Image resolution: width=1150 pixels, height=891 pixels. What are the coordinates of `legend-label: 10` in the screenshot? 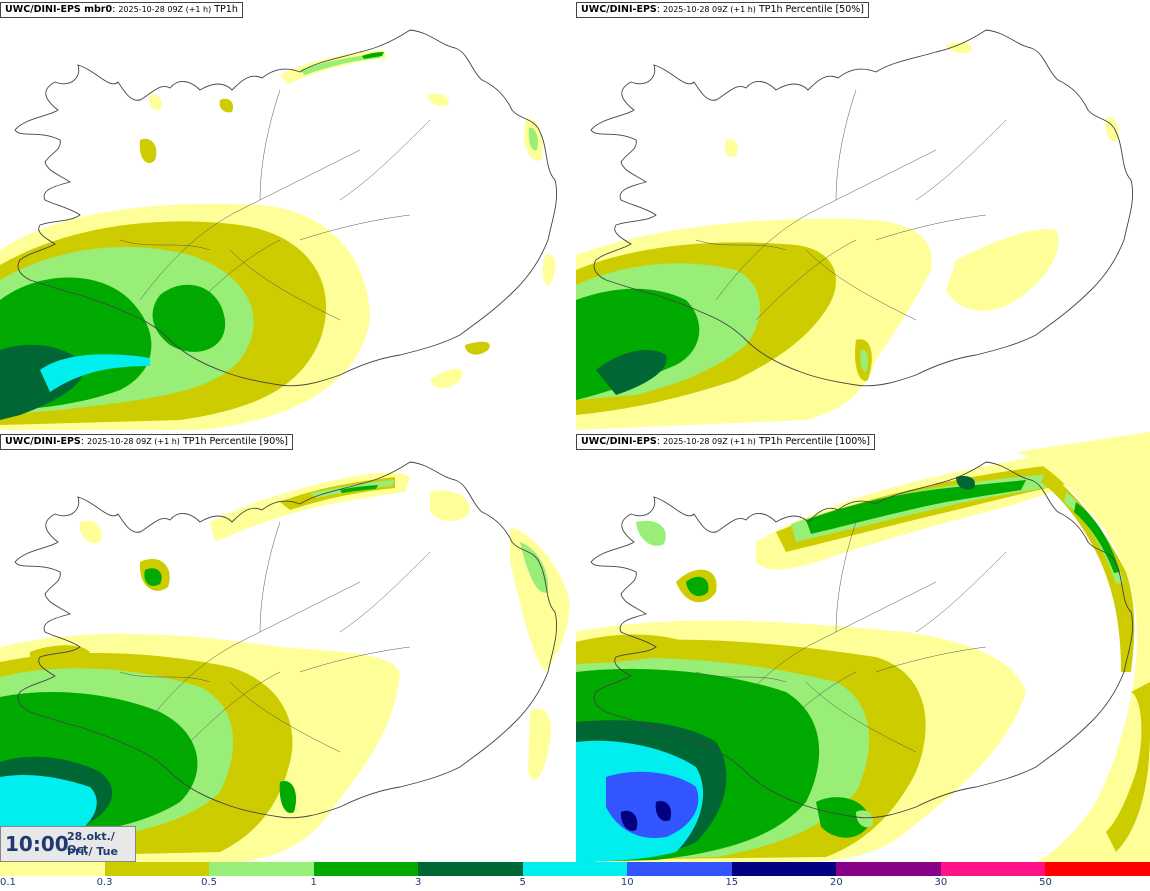 It's located at (627, 882).